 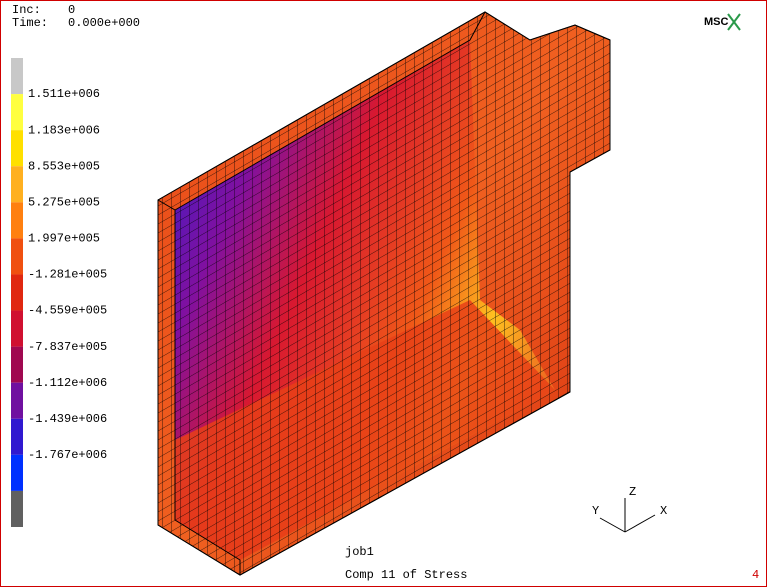 I want to click on legend-label: -1.767e+006, so click(x=67, y=455).